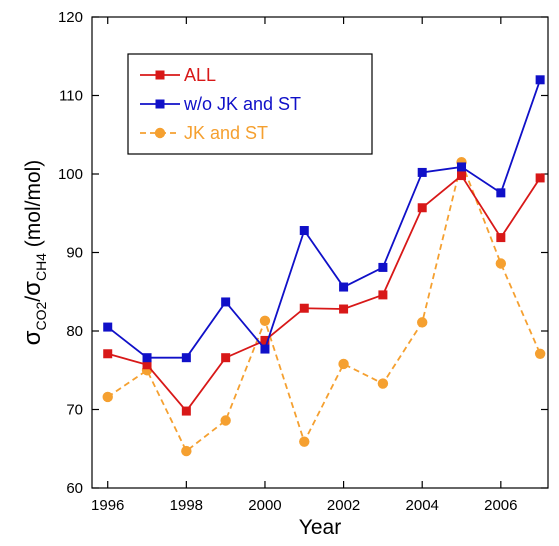 The image size is (559, 546). What do you see at coordinates (200, 75) in the screenshot?
I see `legend-label: ALL` at bounding box center [200, 75].